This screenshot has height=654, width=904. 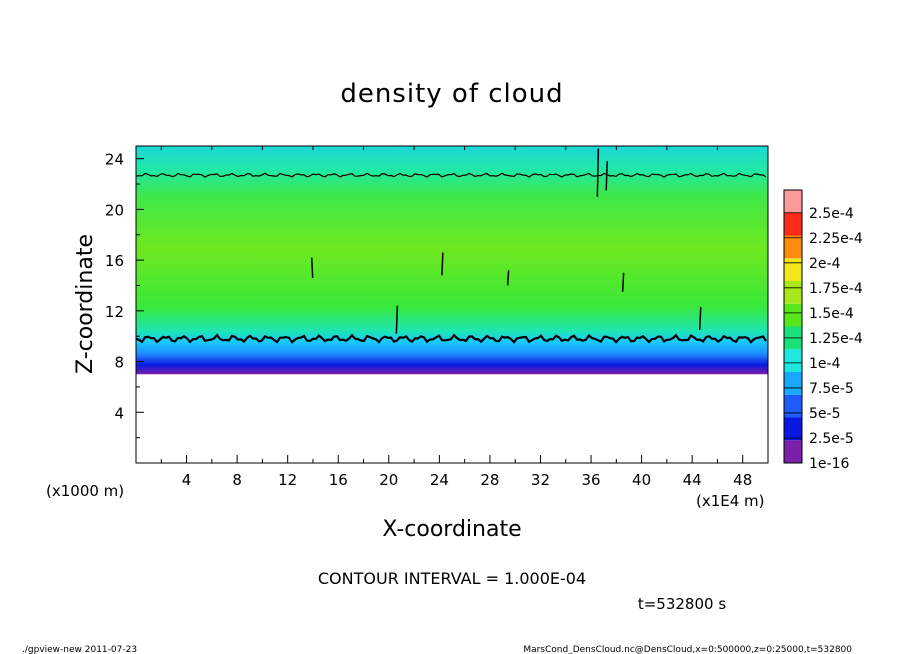 What do you see at coordinates (187, 480) in the screenshot?
I see `x-tick-label: 4` at bounding box center [187, 480].